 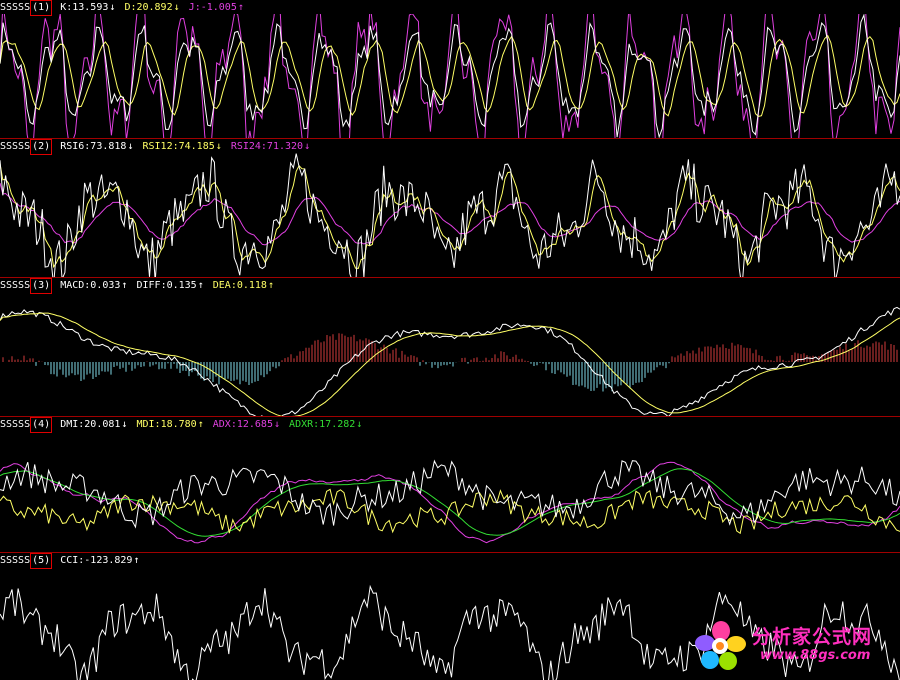 I want to click on cci-line, so click(x=450, y=632).